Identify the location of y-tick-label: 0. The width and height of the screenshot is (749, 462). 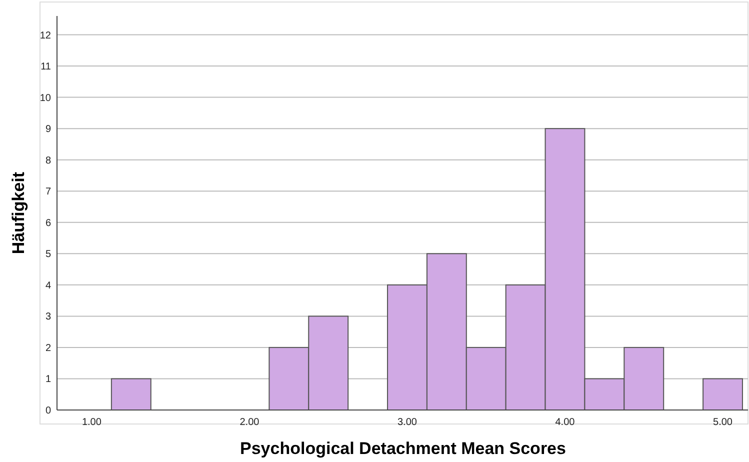
(48, 411).